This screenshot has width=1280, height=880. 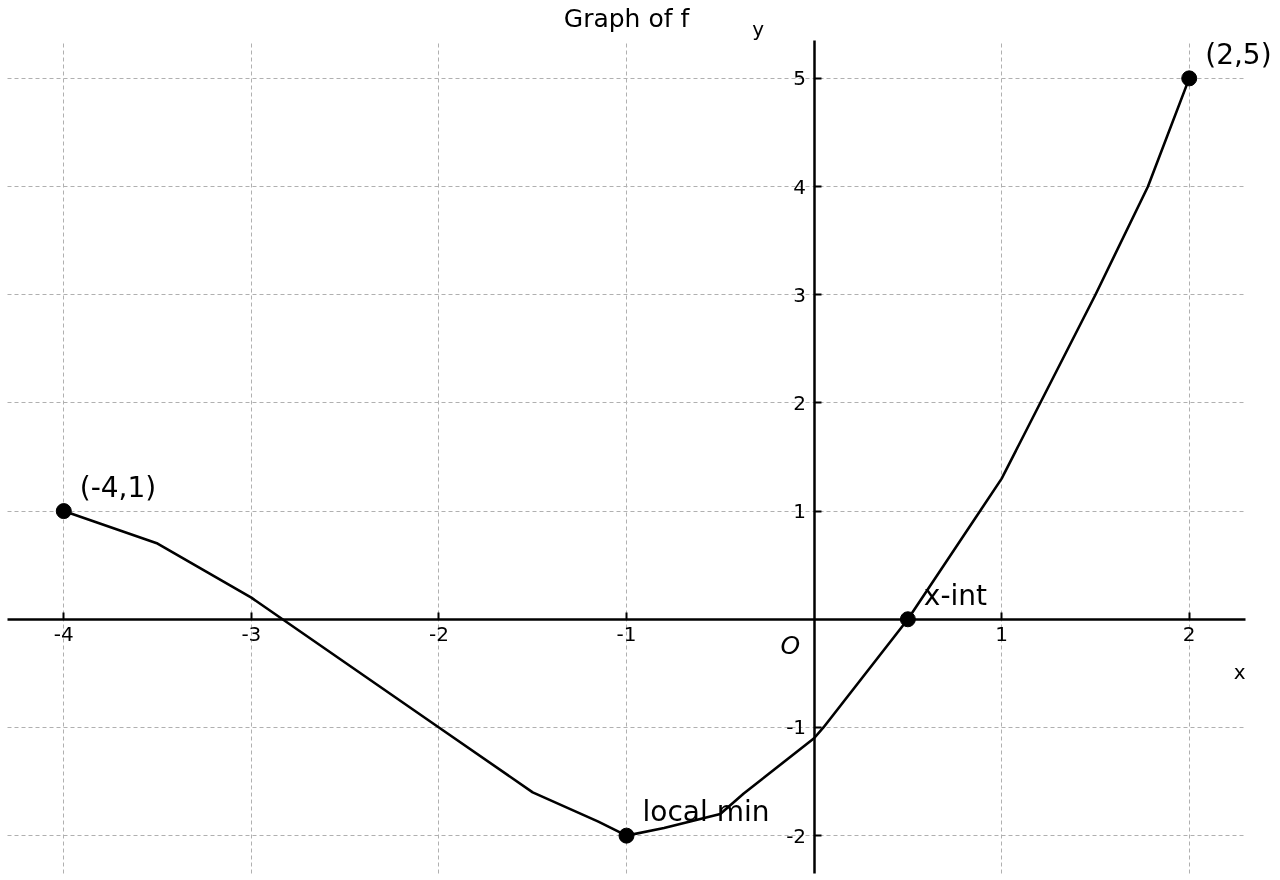 I want to click on x-tick-label: -2, so click(x=438, y=634).